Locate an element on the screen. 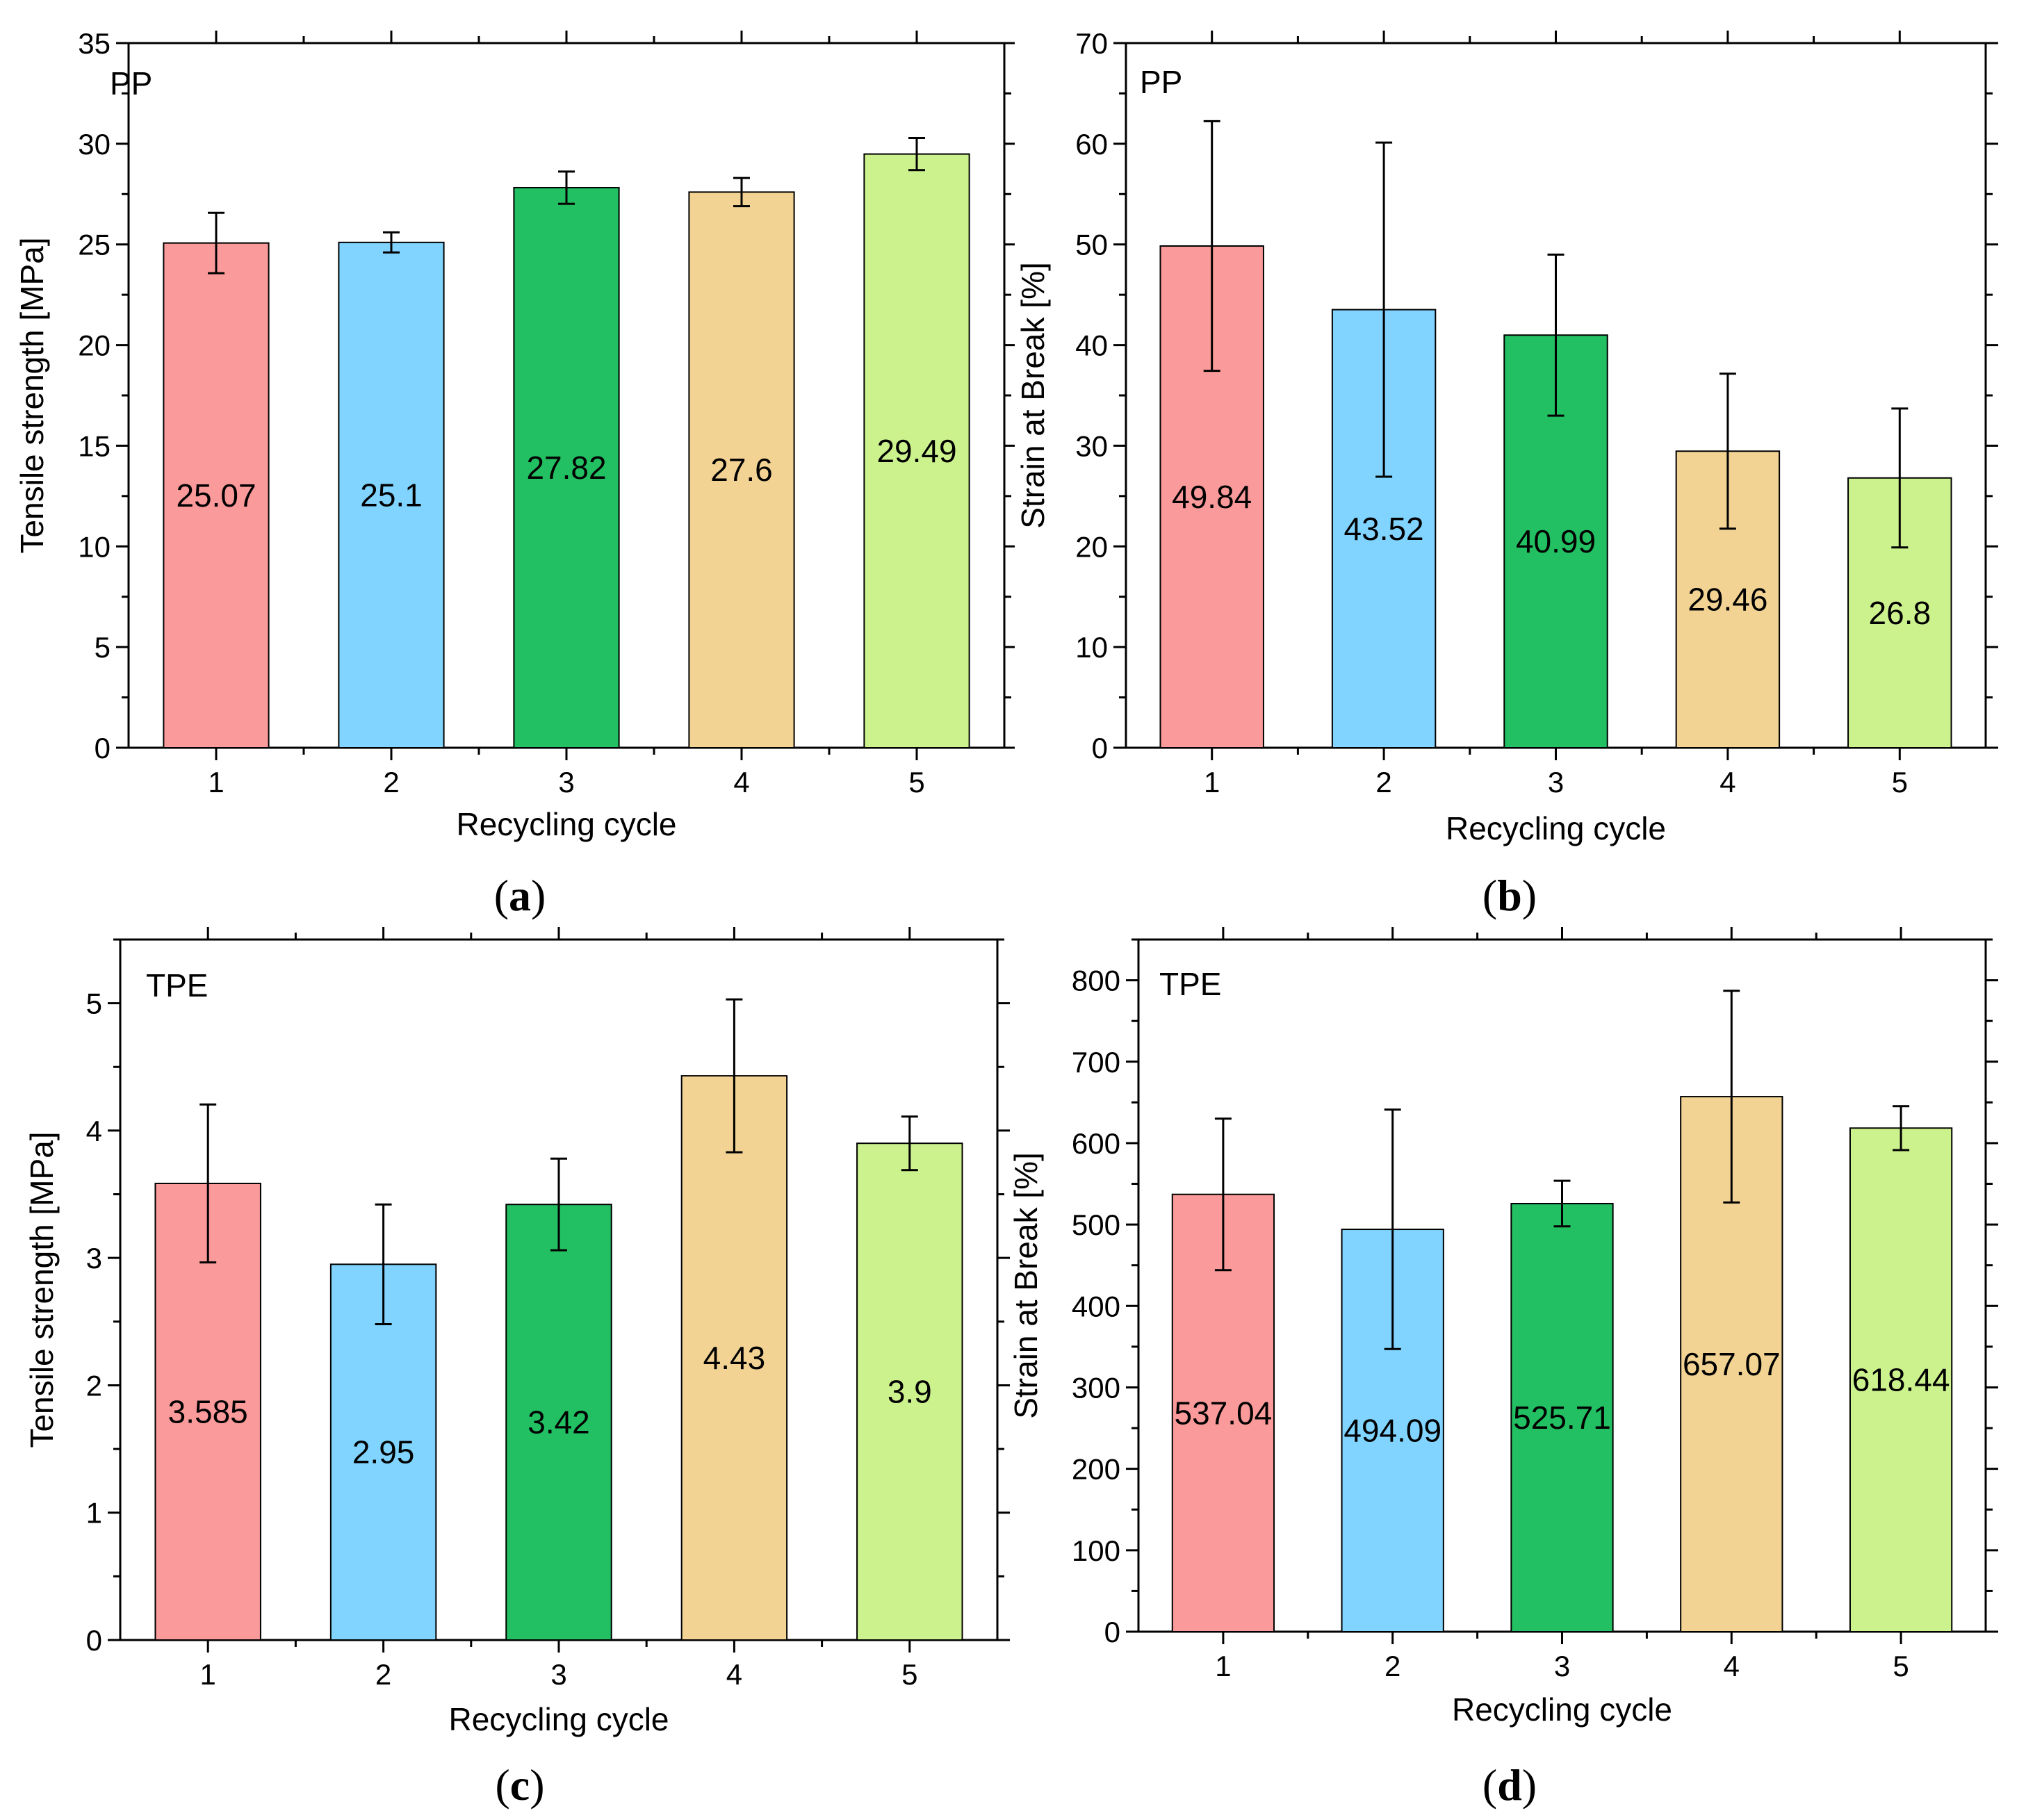  panel-caption-a-letter: a is located at coordinates (520, 896).